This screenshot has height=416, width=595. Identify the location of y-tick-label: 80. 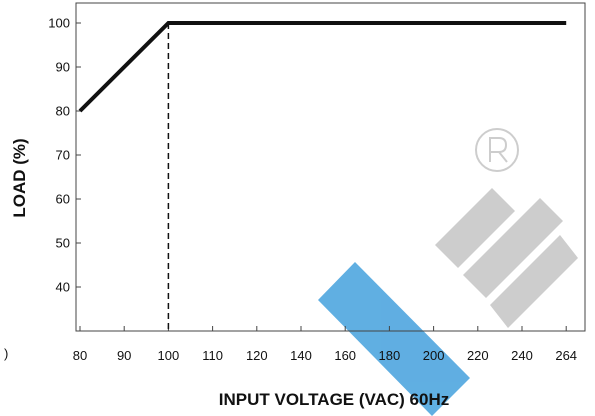
(63, 111).